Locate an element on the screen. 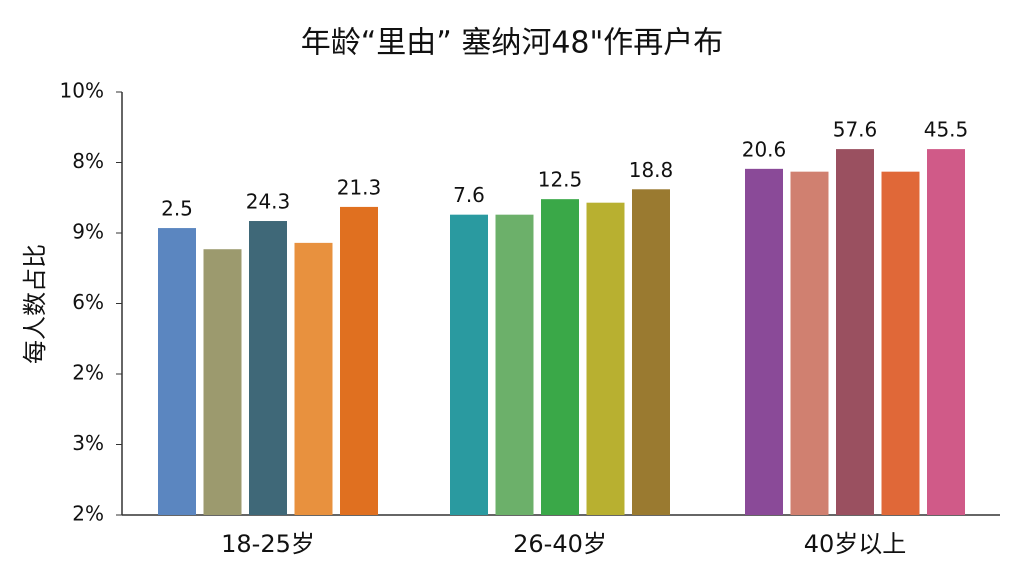 The width and height of the screenshot is (1024, 576). data-label: 12.5 is located at coordinates (560, 180).